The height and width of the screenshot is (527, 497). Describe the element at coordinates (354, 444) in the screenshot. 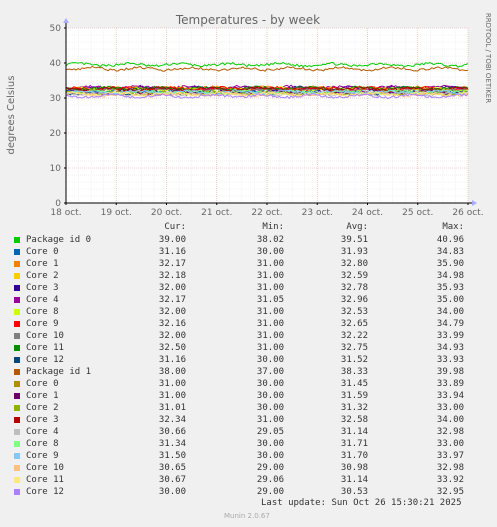

I see `legend-value-avg: 31.71` at that location.